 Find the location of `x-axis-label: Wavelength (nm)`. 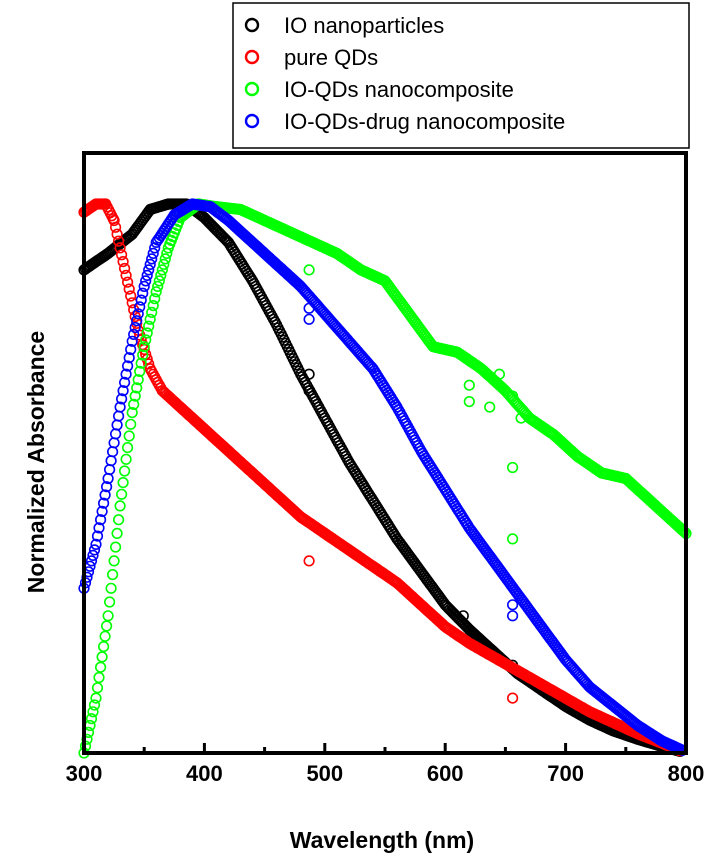

x-axis-label: Wavelength (nm) is located at coordinates (382, 840).